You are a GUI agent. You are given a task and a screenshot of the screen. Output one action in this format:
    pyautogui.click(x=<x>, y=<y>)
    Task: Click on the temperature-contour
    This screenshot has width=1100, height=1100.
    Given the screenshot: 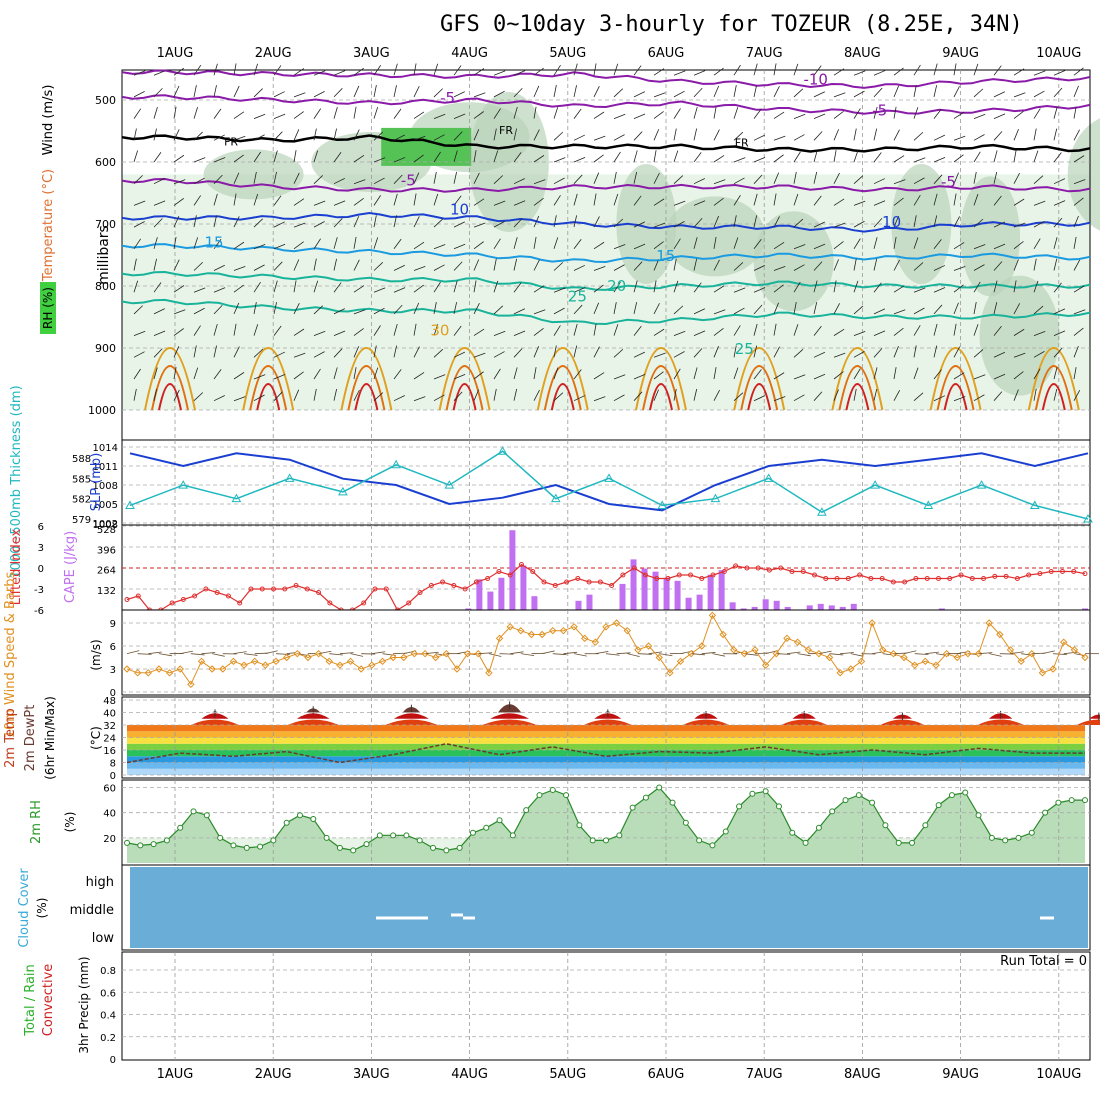 What is the action you would take?
    pyautogui.click(x=268, y=388)
    